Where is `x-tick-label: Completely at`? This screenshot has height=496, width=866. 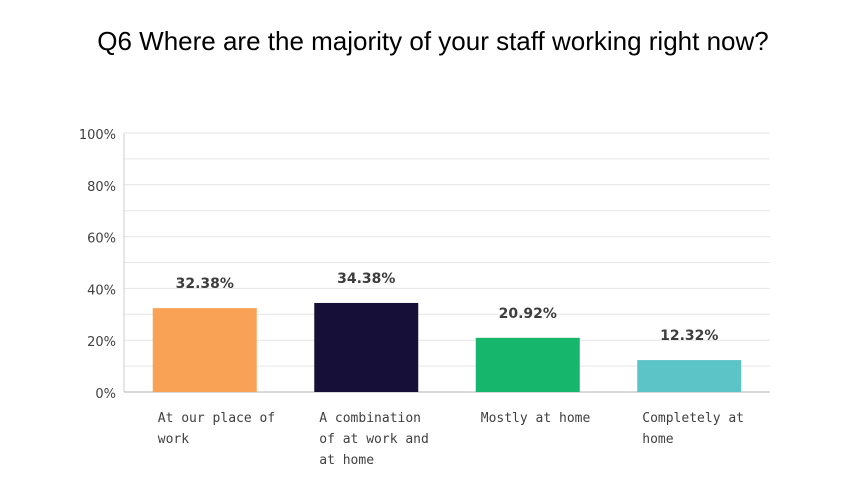
x-tick-label: Completely at is located at coordinates (693, 418).